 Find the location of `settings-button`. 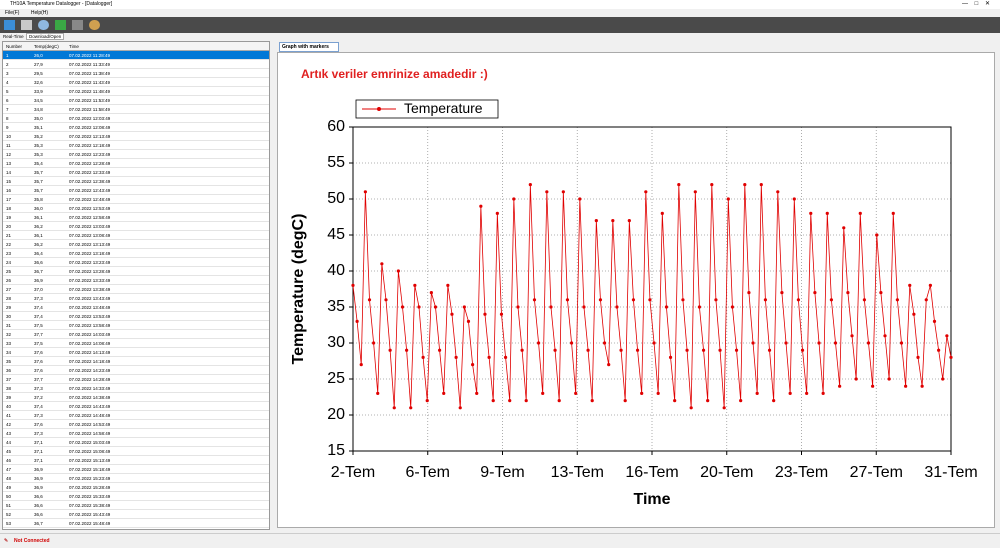

settings-button is located at coordinates (77, 25).